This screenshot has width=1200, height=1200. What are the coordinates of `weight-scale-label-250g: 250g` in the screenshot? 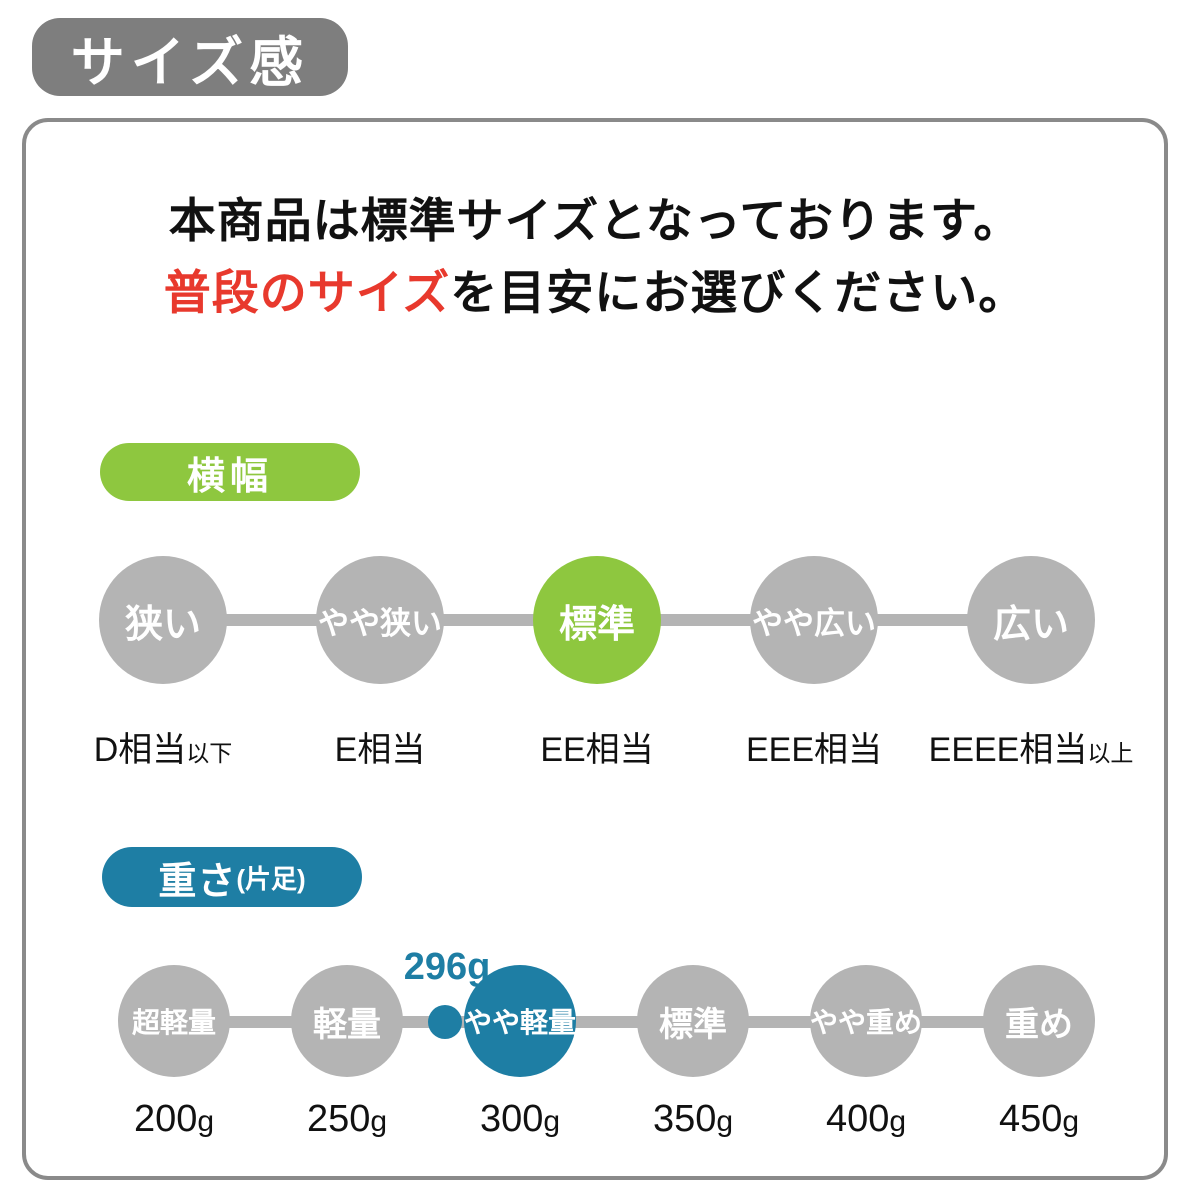 It's located at (347, 1119).